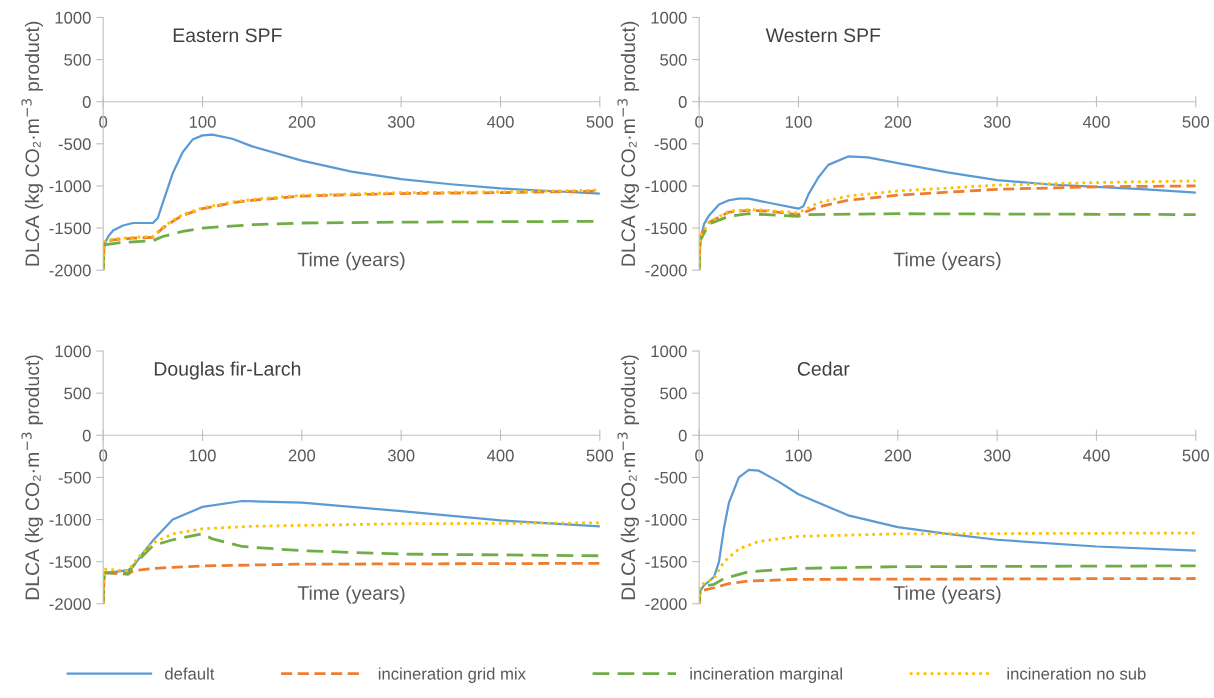 Image resolution: width=1214 pixels, height=698 pixels. What do you see at coordinates (1076, 673) in the screenshot?
I see `legend-label: incineration no sub` at bounding box center [1076, 673].